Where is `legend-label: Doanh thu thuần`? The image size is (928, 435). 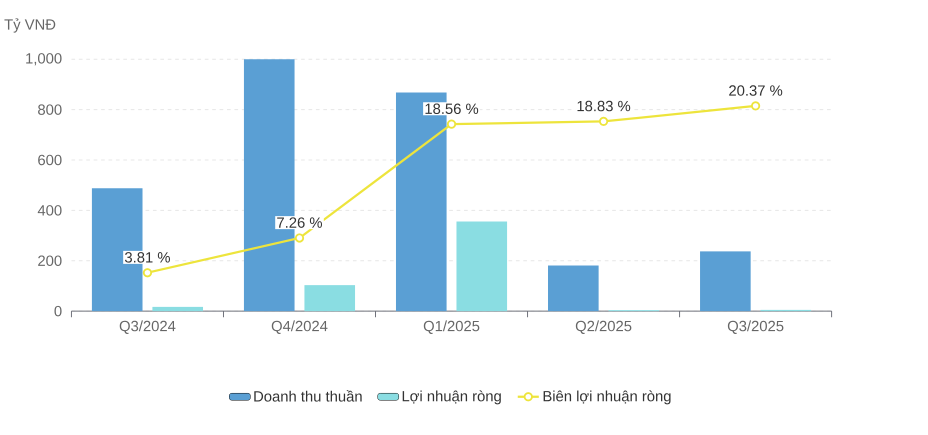 legend-label: Doanh thu thuần is located at coordinates (308, 396).